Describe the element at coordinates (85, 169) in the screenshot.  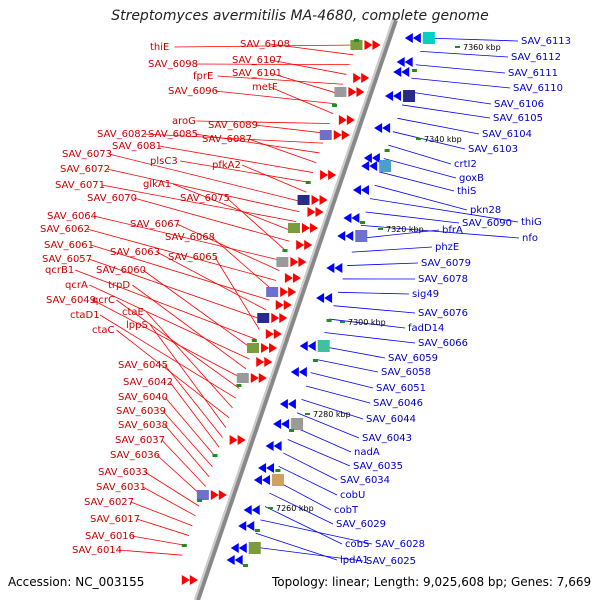
I see `gene-label-left: SAV_6072` at that location.